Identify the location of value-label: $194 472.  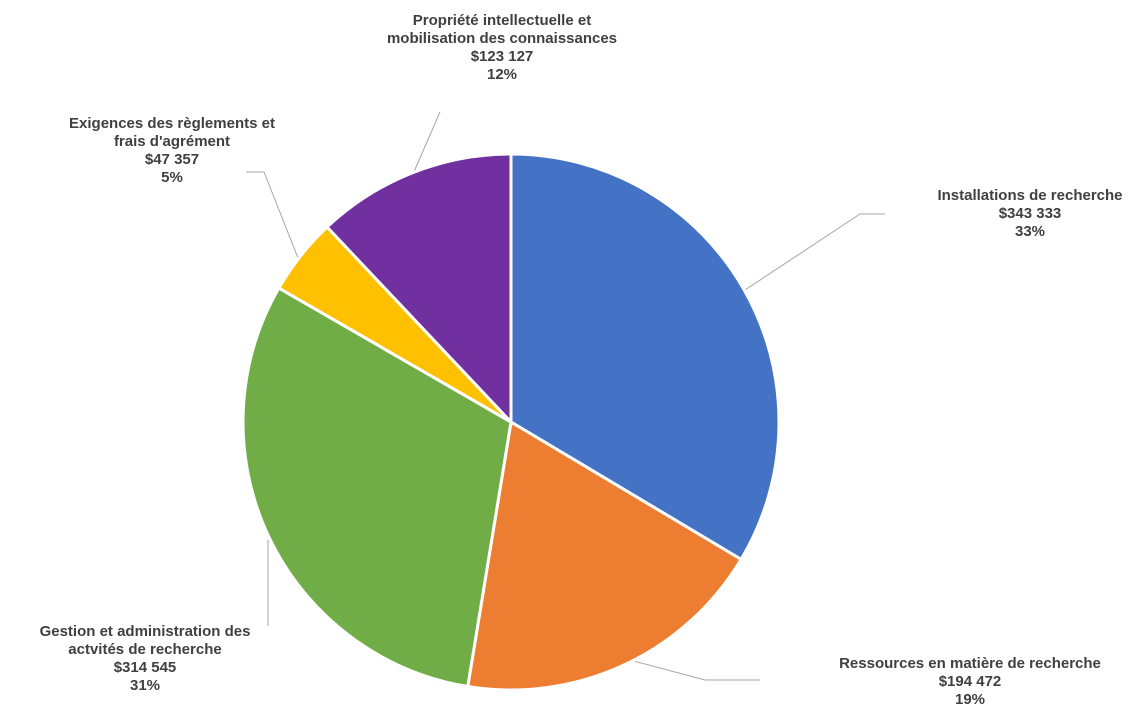
(970, 681).